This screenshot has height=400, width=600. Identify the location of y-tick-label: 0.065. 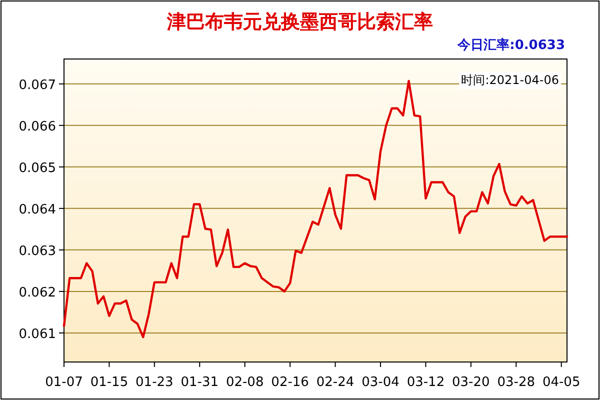
(37, 168).